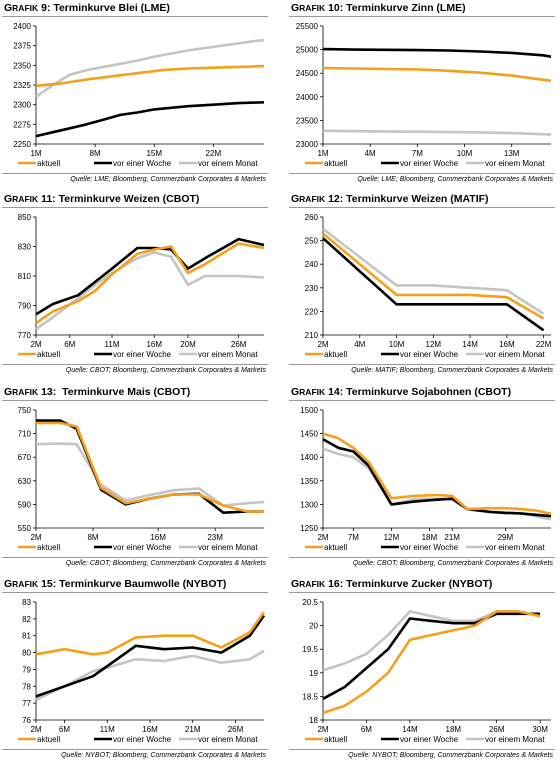  What do you see at coordinates (25, 481) in the screenshot?
I see `y-tick-label: 630` at bounding box center [25, 481].